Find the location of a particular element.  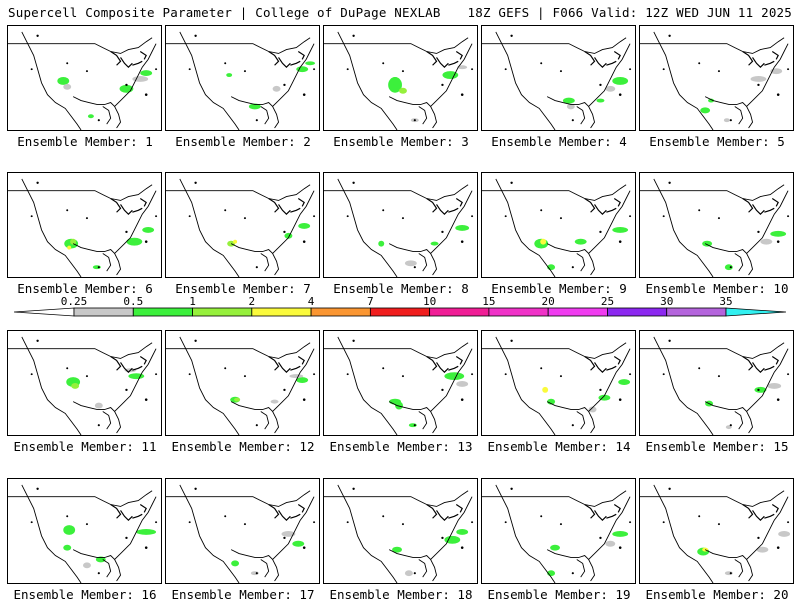

panel-label: Ensemble Member: 12 is located at coordinates (243, 446).